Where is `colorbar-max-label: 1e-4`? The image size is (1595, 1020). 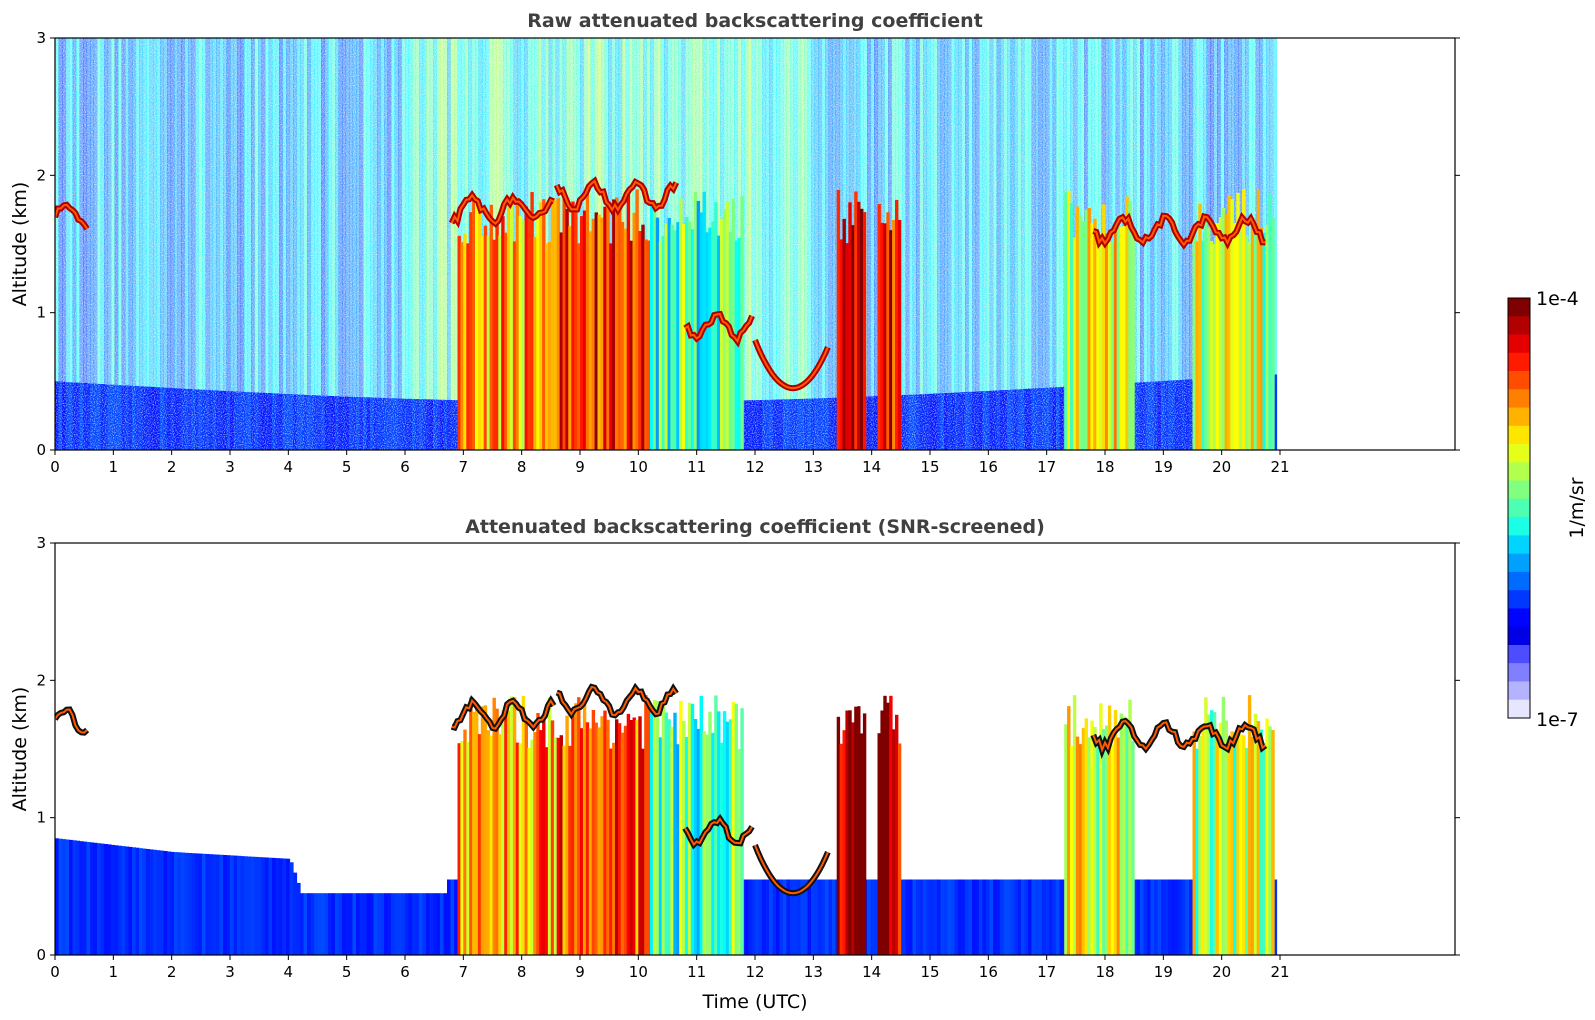
colorbar-max-label: 1e-4 is located at coordinates (1557, 299).